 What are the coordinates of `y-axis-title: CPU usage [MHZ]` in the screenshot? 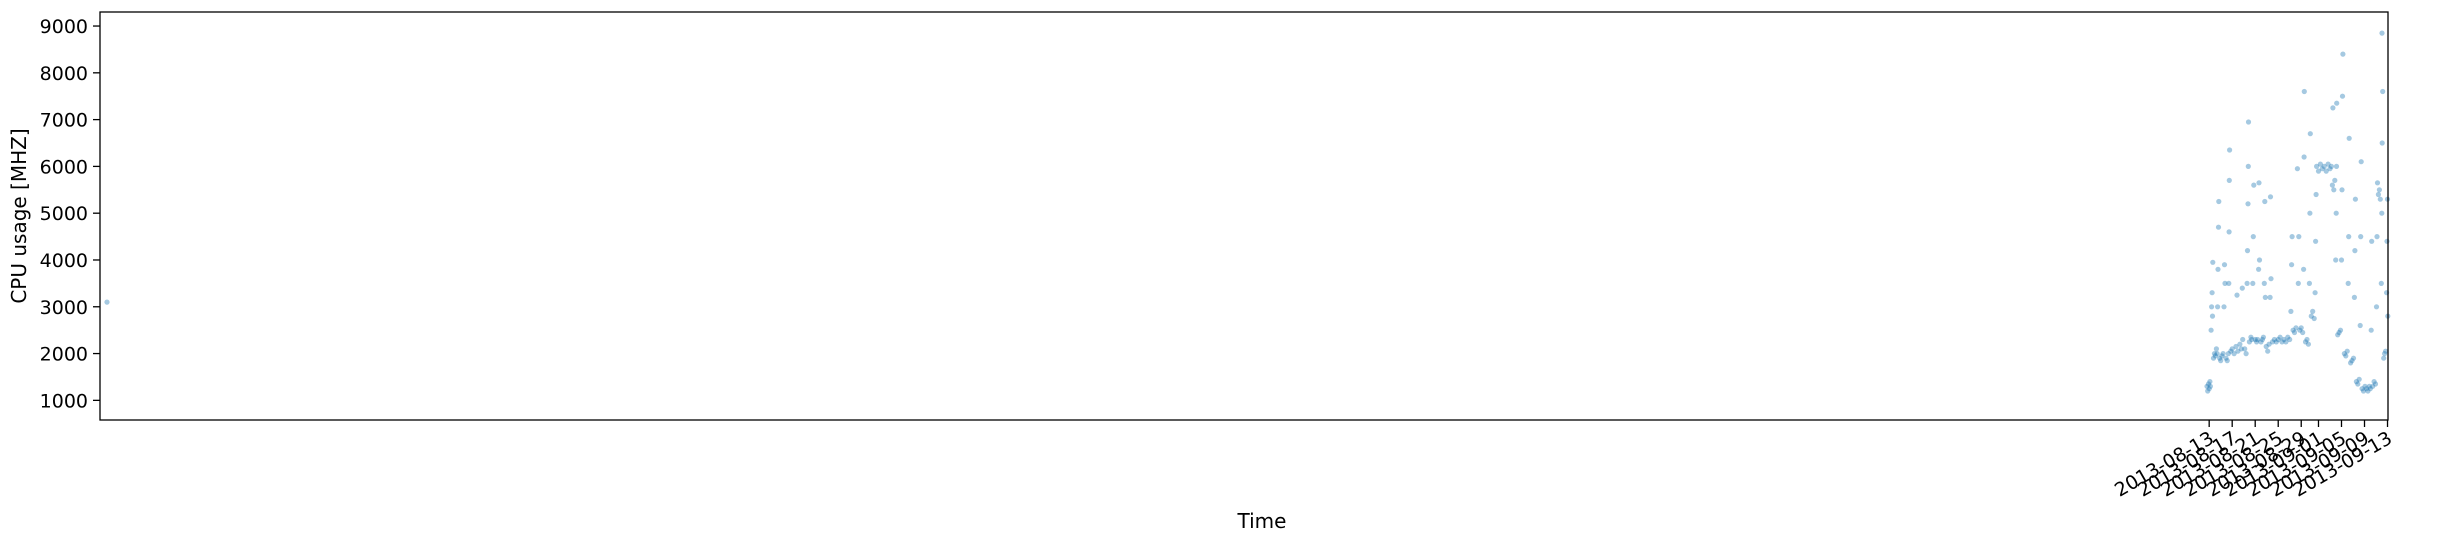 It's located at (19, 215).